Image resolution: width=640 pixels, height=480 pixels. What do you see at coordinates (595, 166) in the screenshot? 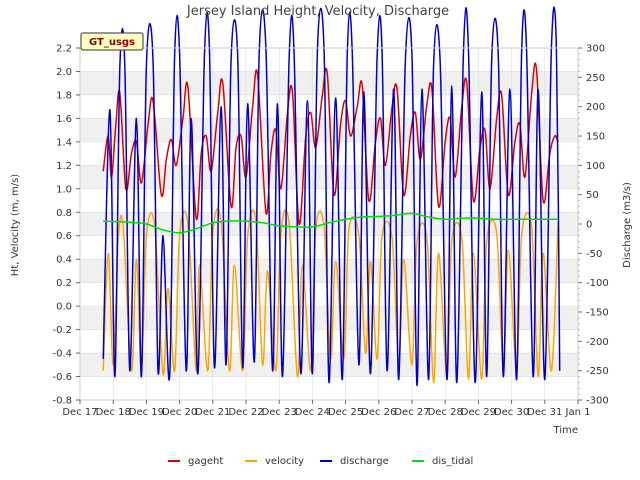
I see `y-right-tick-label: 100` at bounding box center [595, 166].